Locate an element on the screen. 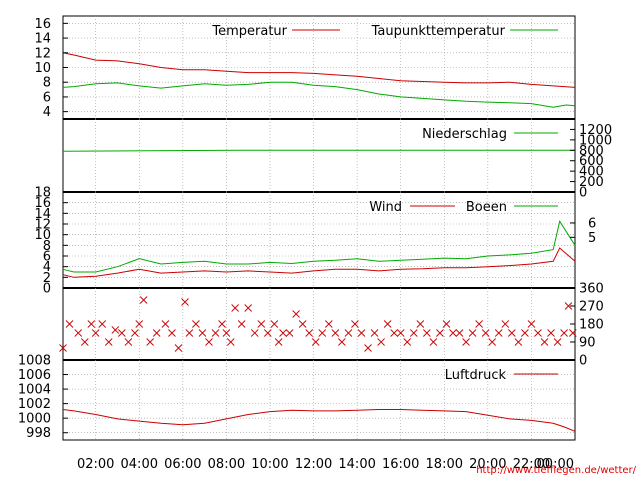  legend-label: Temperatur is located at coordinates (249, 31).